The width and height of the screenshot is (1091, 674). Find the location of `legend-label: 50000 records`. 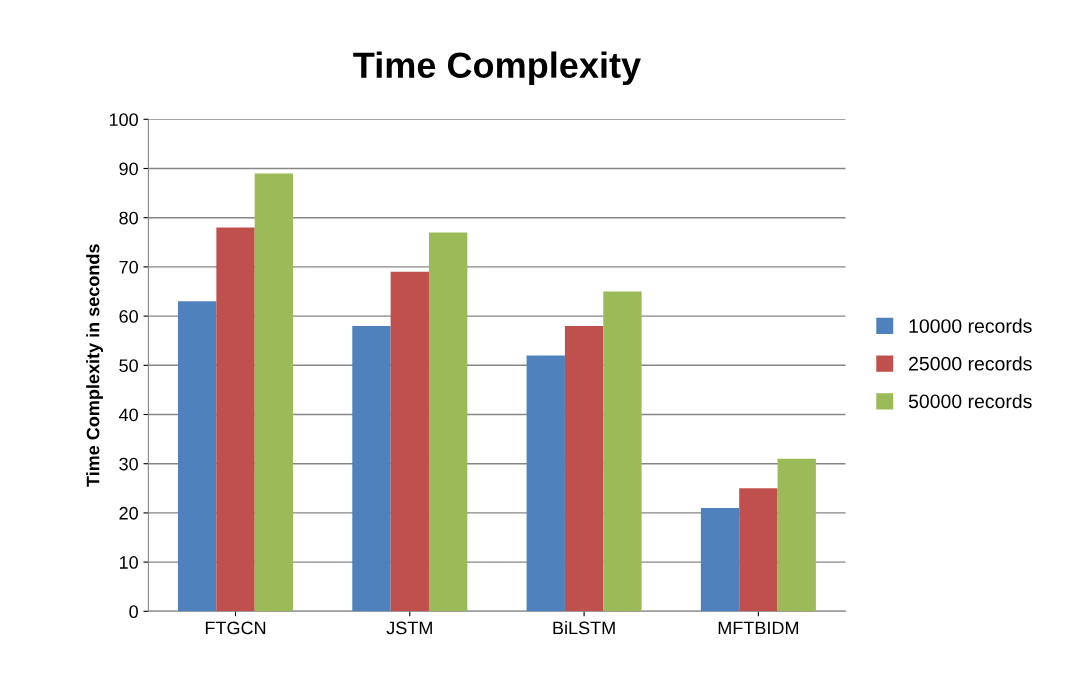

legend-label: 50000 records is located at coordinates (970, 401).